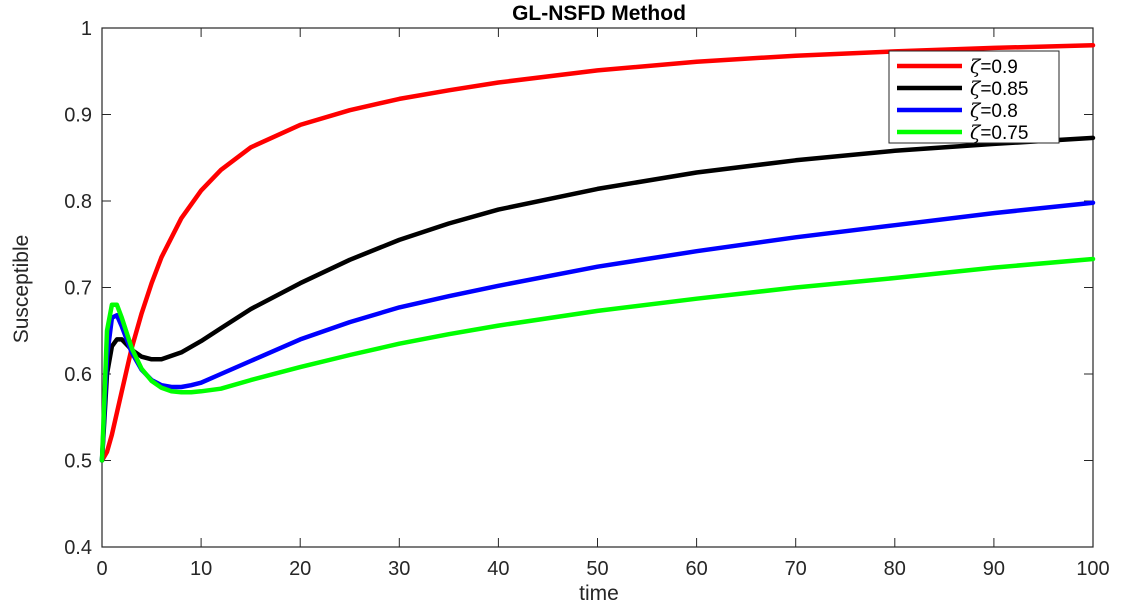 The width and height of the screenshot is (1122, 606). What do you see at coordinates (201, 569) in the screenshot?
I see `x-tick-label: 10` at bounding box center [201, 569].